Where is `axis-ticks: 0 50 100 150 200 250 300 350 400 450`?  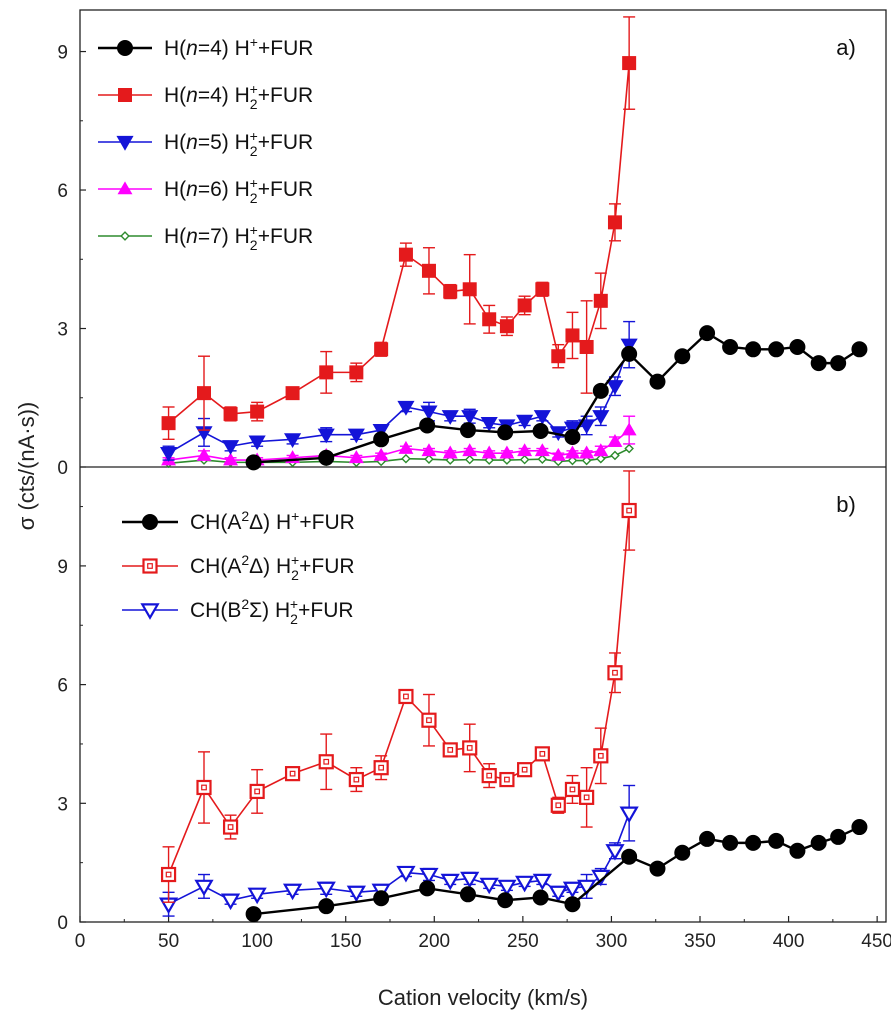
axis-ticks: 0 50 100 150 200 250 300 350 400 450 is located at coordinates (483, 934).